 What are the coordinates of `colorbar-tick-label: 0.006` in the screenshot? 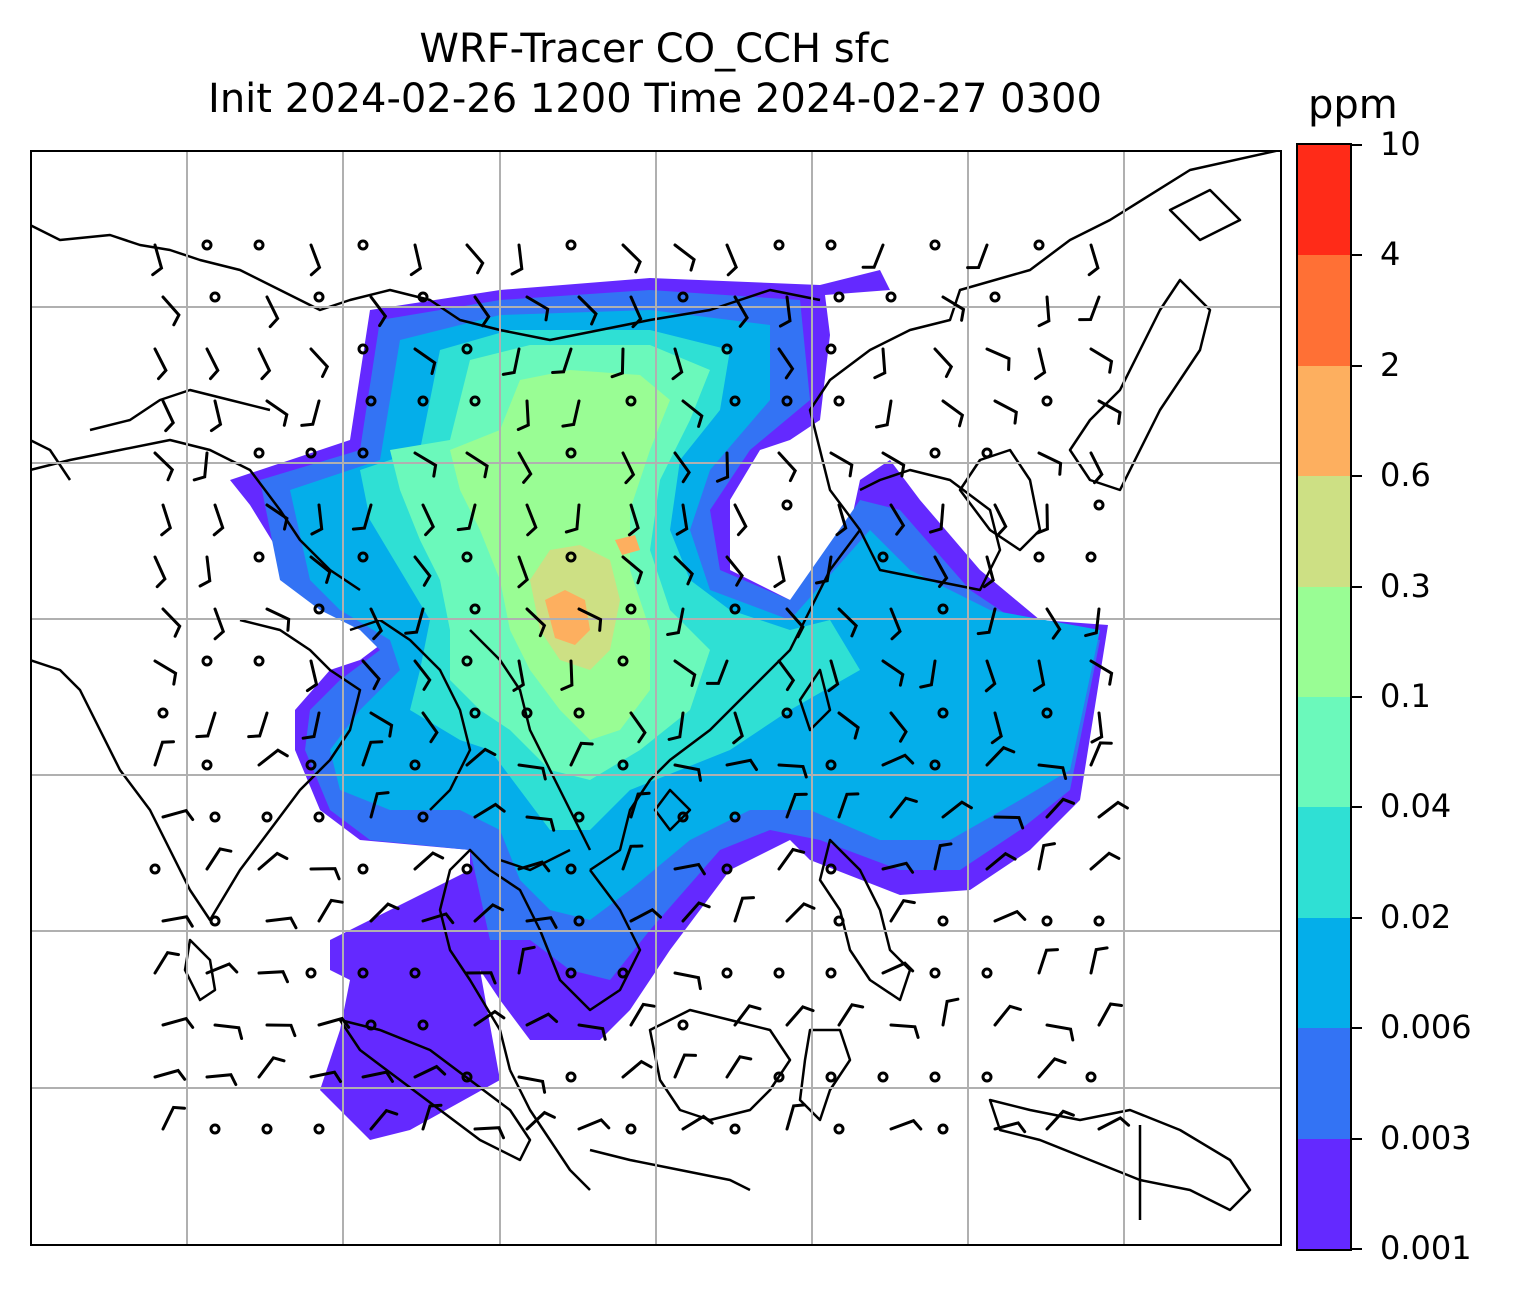 It's located at (1426, 1027).